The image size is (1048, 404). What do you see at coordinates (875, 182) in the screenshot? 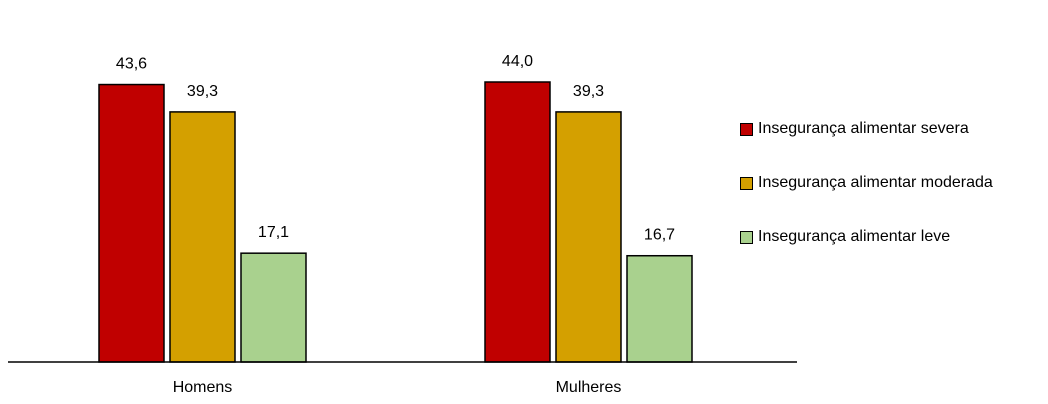
I see `legend-label-moderada: Insegurança alimentar moderada` at bounding box center [875, 182].